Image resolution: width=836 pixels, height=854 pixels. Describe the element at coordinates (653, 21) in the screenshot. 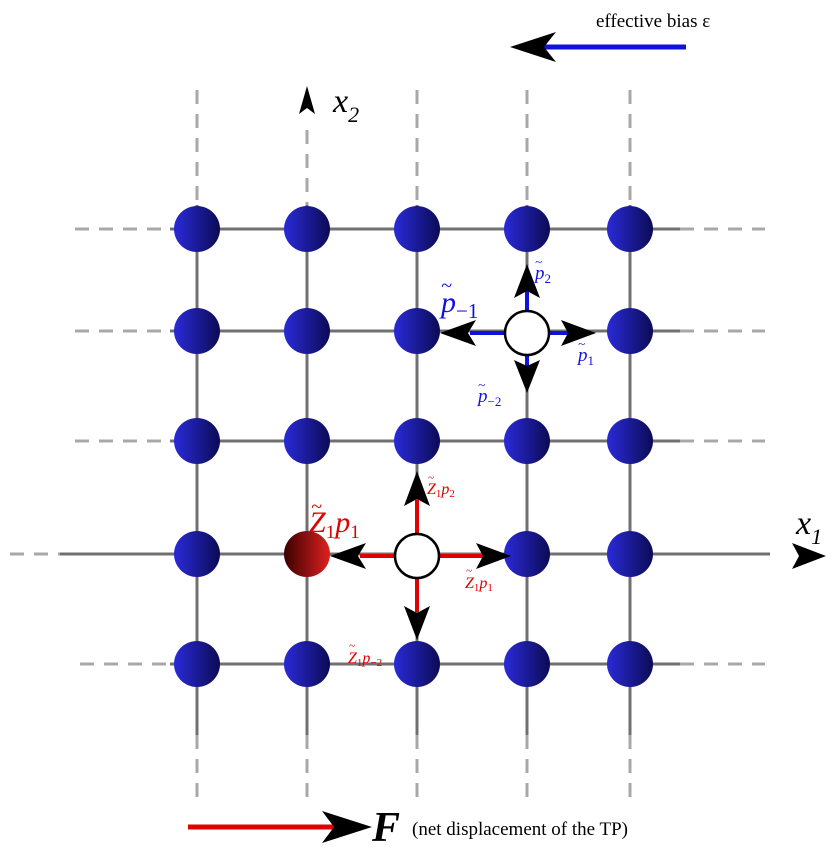

I see `bias-label: effective bias ε` at that location.